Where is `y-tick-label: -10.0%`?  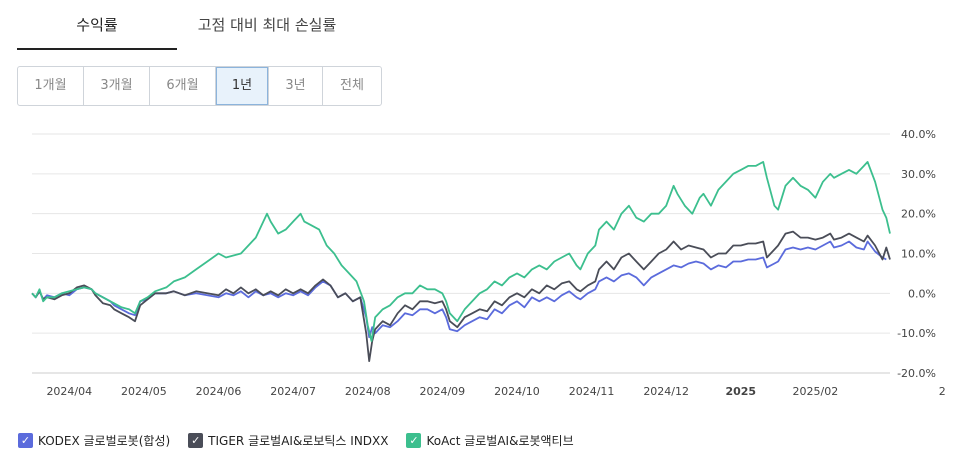 y-tick-label: -10.0% is located at coordinates (916, 333).